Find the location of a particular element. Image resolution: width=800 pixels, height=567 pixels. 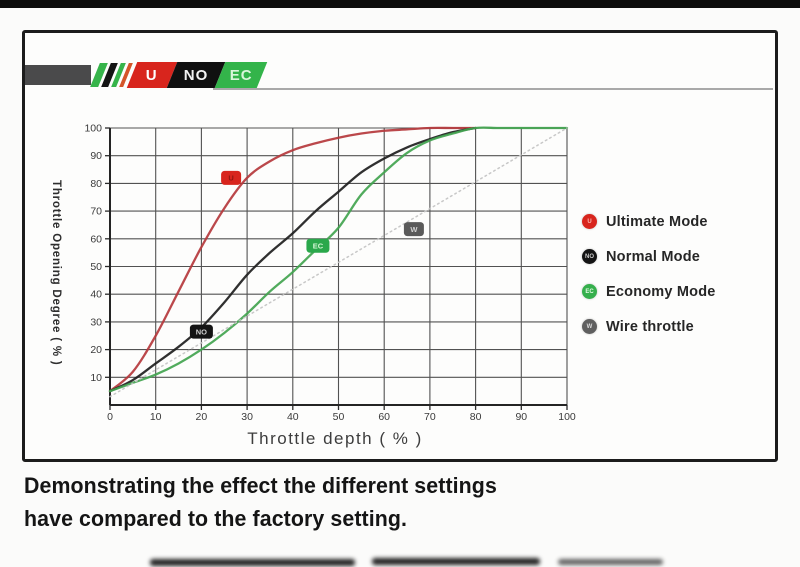

page-top-black-strip is located at coordinates (400, 4).